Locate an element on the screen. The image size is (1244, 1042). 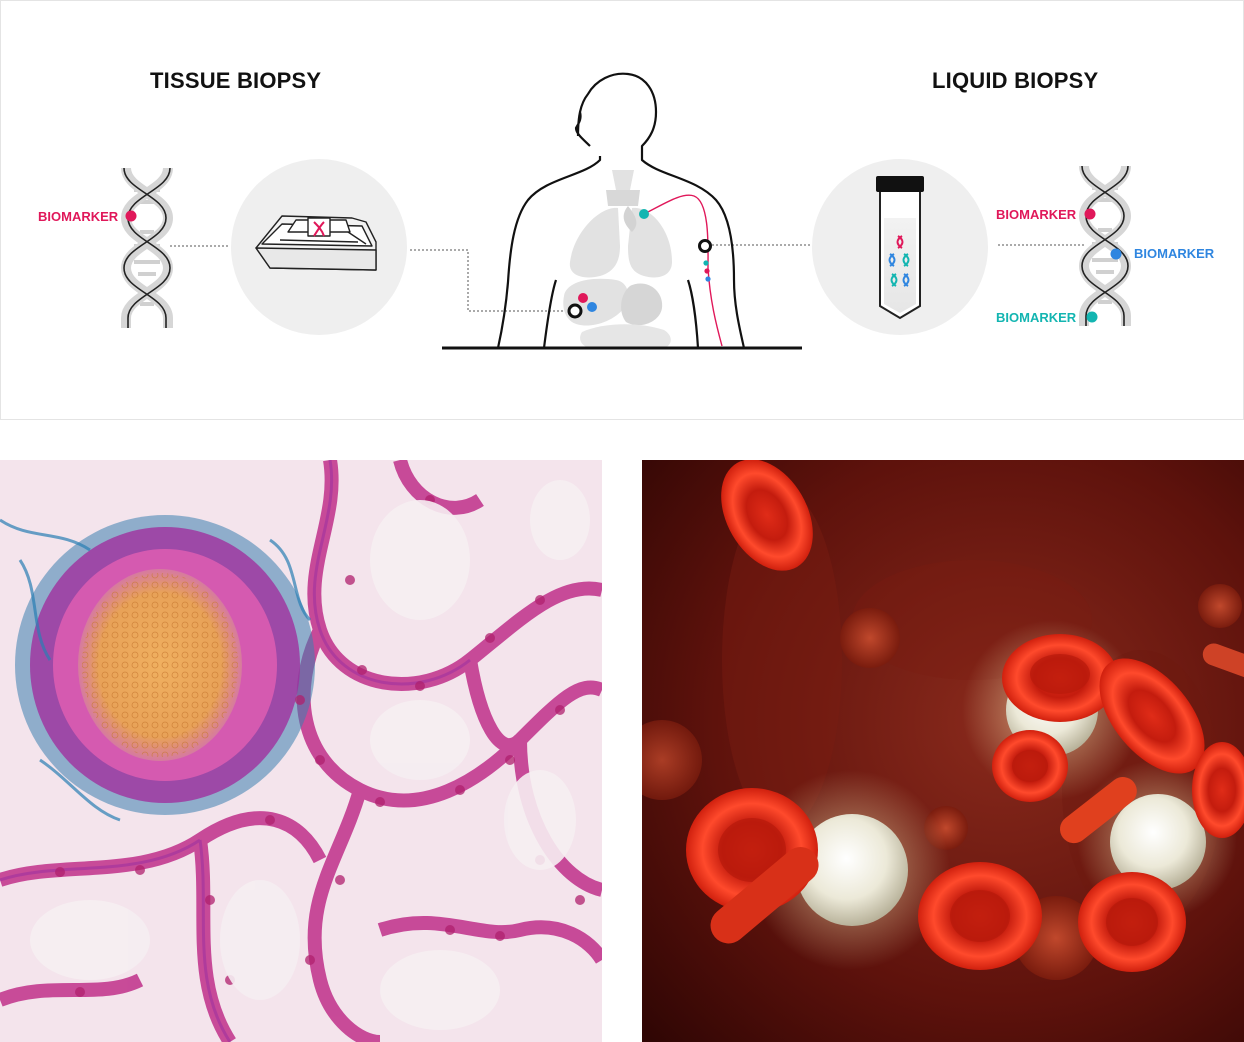
human-torso-illustration is located at coordinates (622, 211).